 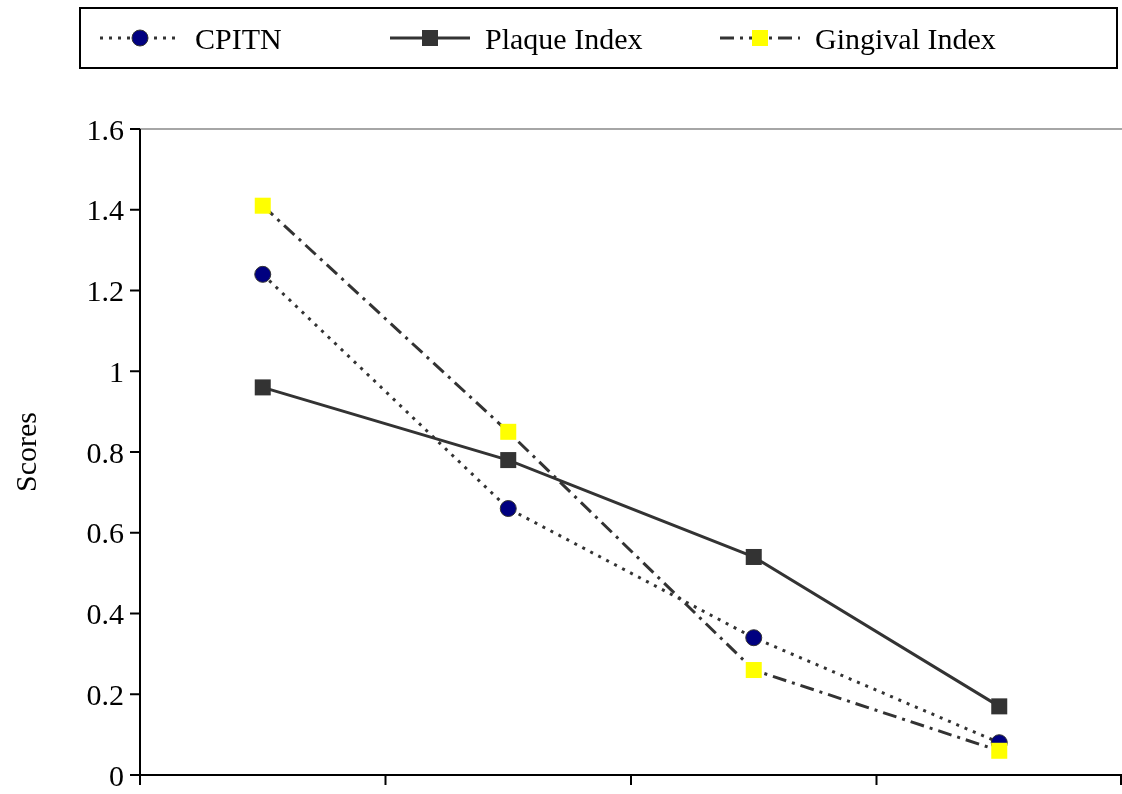 What do you see at coordinates (105, 452) in the screenshot?
I see `y-tick-label: 0.8` at bounding box center [105, 452].